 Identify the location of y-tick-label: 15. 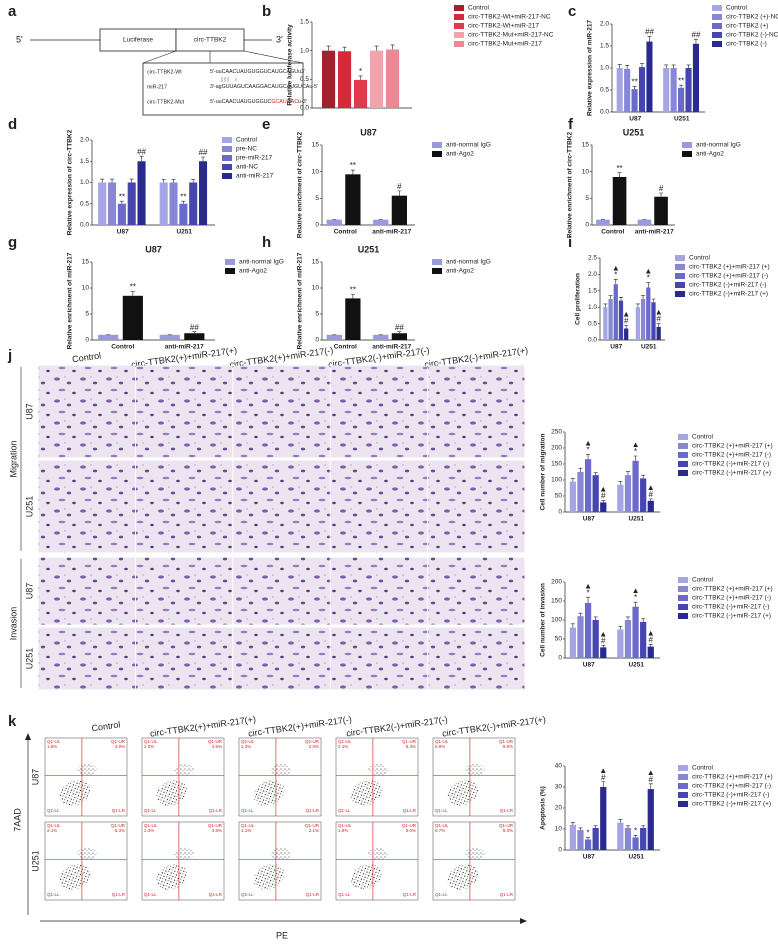
(316, 145).